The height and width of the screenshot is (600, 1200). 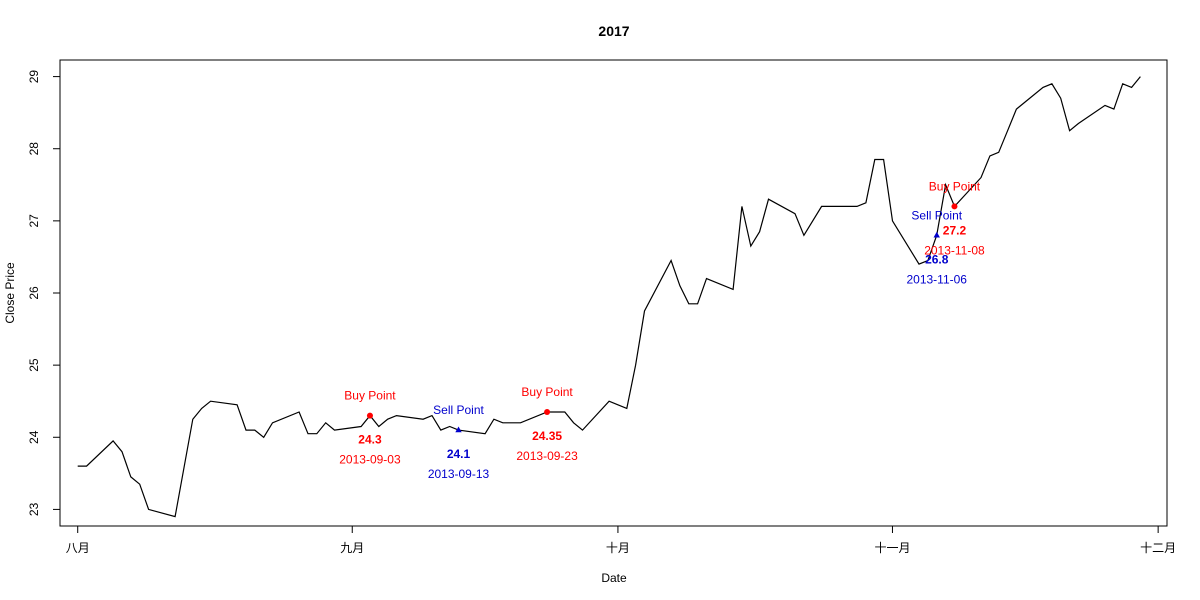 I want to click on buy-price-label: 27.2, so click(x=955, y=230).